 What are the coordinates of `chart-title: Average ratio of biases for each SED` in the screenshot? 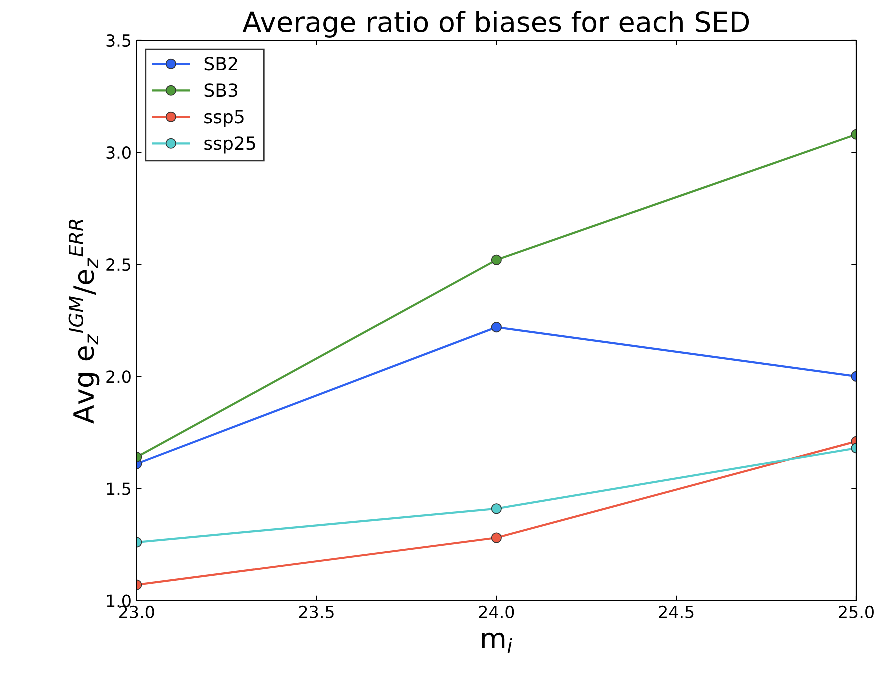 It's located at (496, 24).